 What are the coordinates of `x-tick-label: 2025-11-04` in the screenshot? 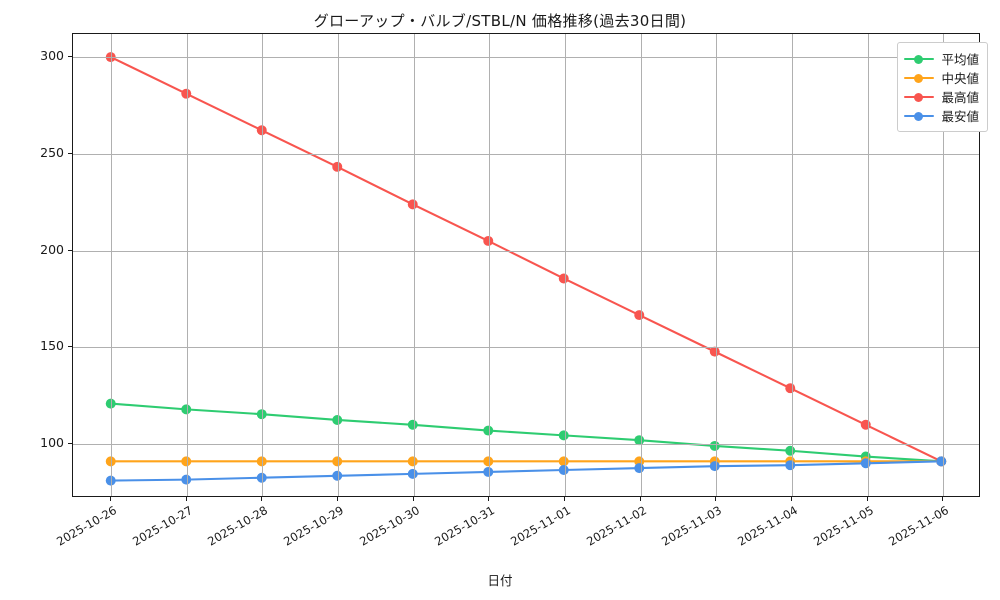 It's located at (767, 526).